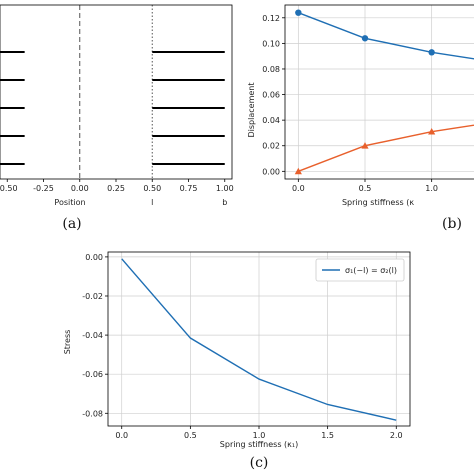 This screenshot has width=474, height=474. Describe the element at coordinates (271, 69) in the screenshot. I see `y-tick-label: 0.08` at that location.